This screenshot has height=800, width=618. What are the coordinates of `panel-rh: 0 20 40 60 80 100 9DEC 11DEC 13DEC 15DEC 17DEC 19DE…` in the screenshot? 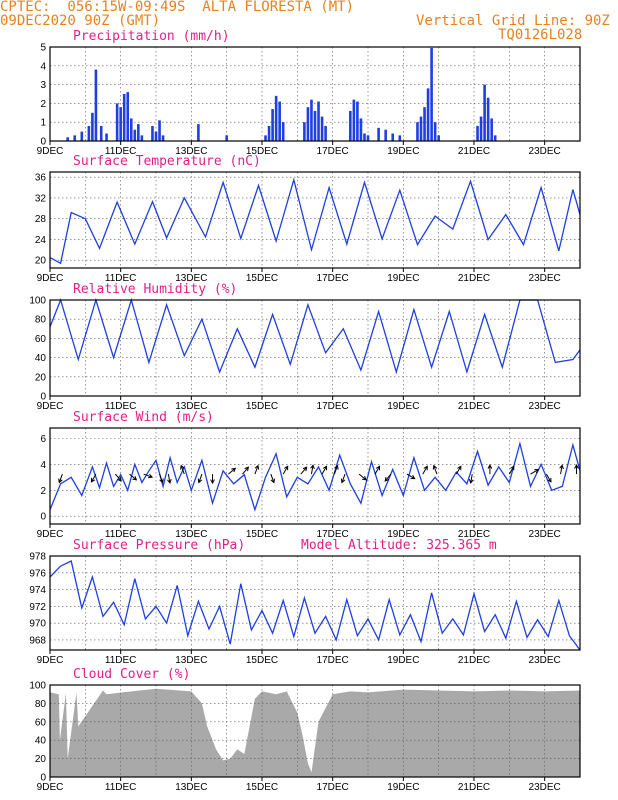 It's located at (305, 347).